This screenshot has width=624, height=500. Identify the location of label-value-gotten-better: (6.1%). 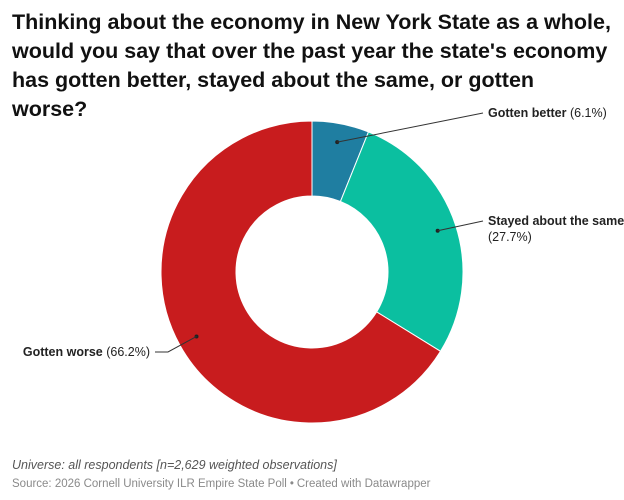
(588, 113).